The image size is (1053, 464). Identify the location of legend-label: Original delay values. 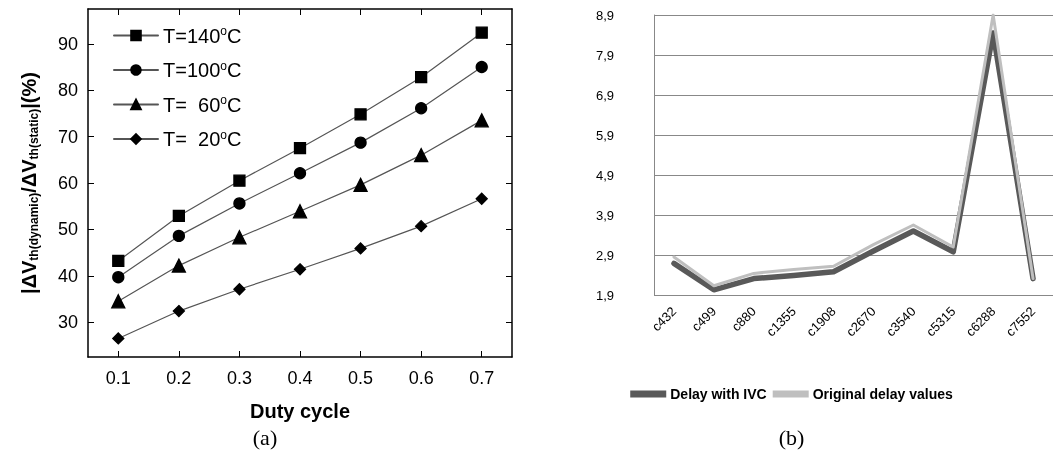
(882, 394).